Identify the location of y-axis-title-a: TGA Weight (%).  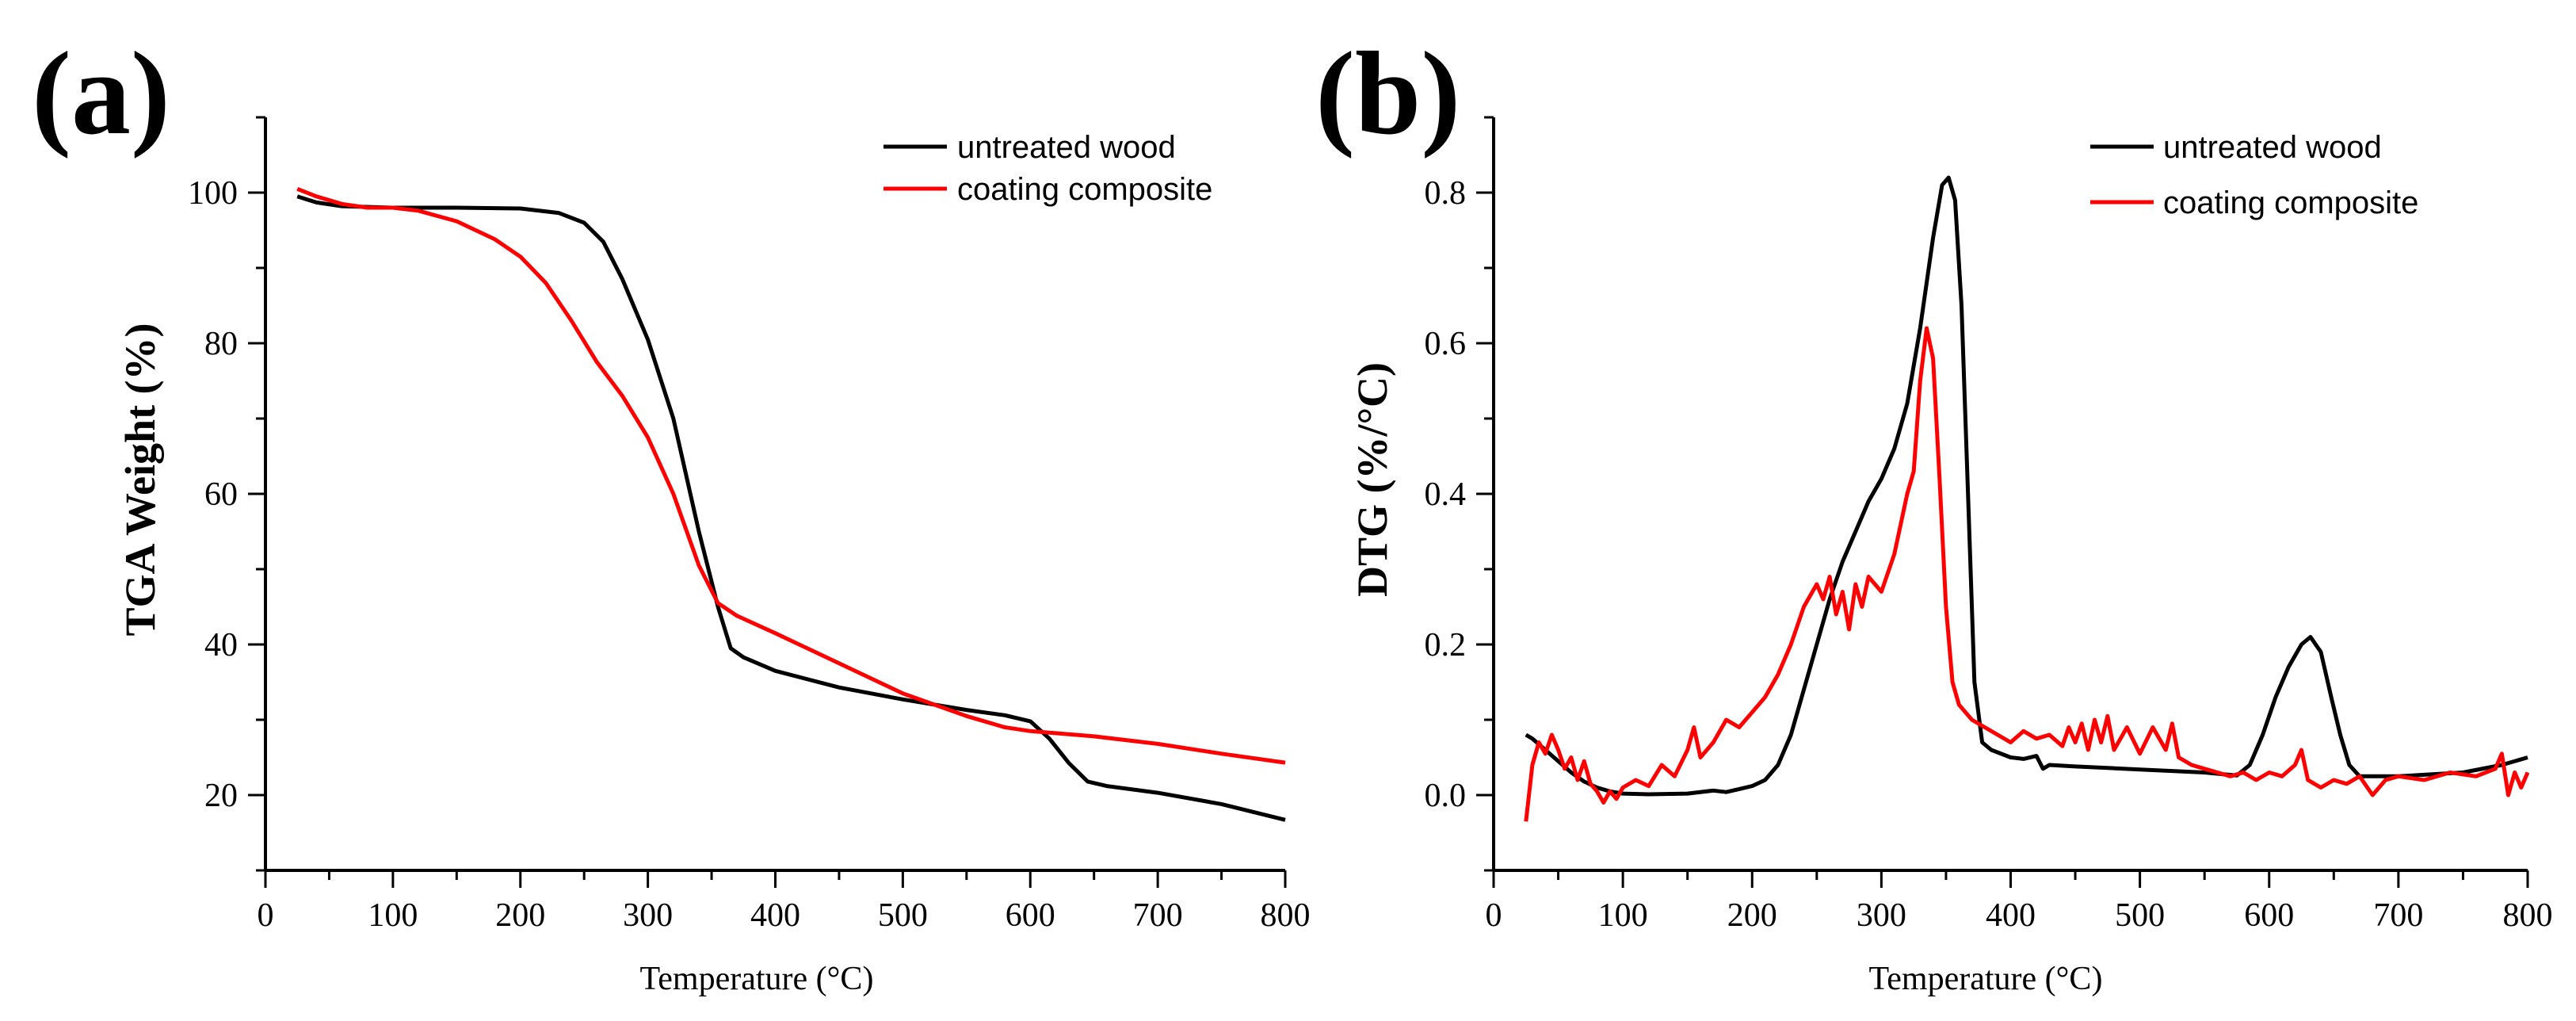
(140, 479).